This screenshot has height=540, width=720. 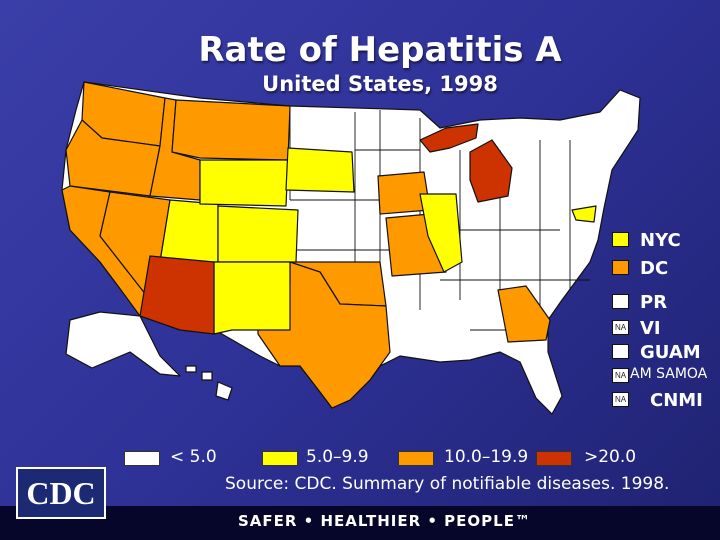 What do you see at coordinates (258, 234) in the screenshot?
I see `state-CO` at bounding box center [258, 234].